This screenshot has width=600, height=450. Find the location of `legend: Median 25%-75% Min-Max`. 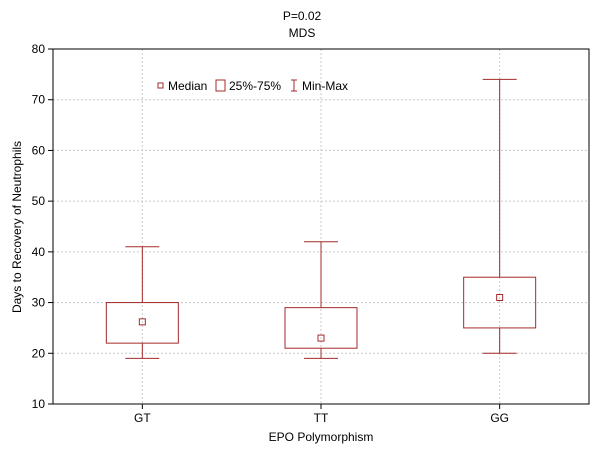

legend: Median 25%-75% Min-Max is located at coordinates (252, 86).